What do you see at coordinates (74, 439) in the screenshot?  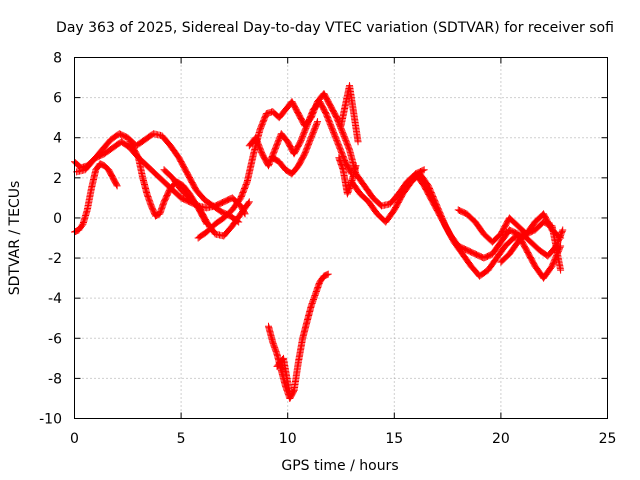 I see `x-tick-label: 0` at bounding box center [74, 439].